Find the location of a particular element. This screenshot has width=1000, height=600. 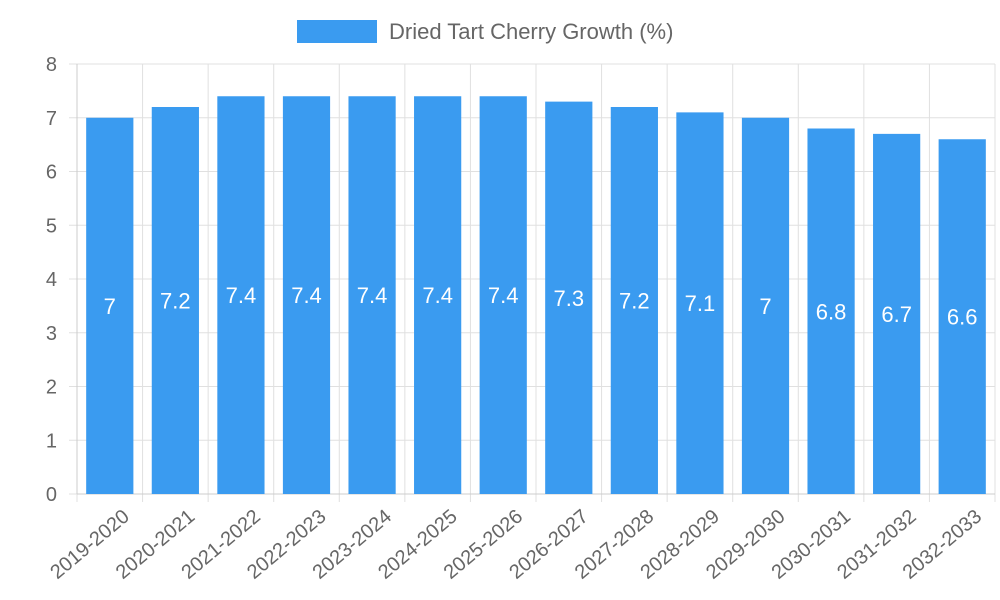

bar-value-label: 6.6 is located at coordinates (962, 317).